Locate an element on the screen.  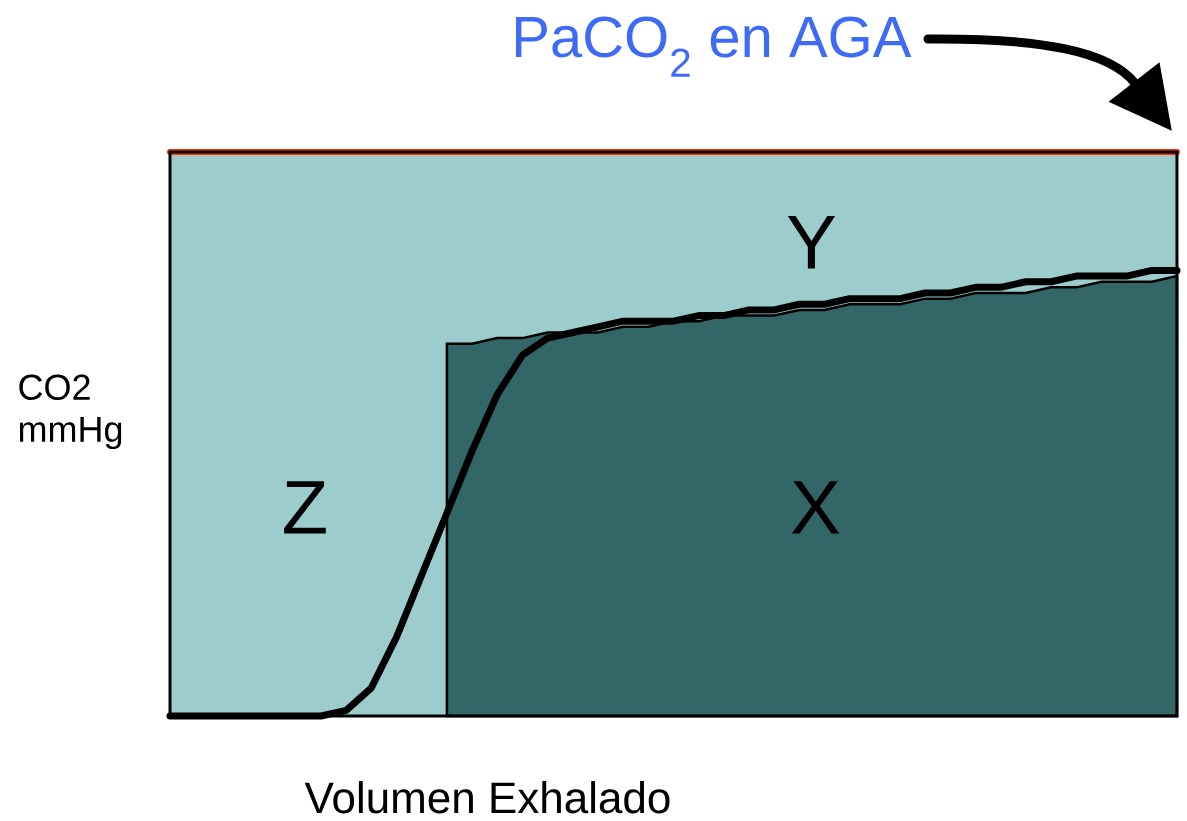
x-axis-title: Volumen Exhalado is located at coordinates (487, 797).